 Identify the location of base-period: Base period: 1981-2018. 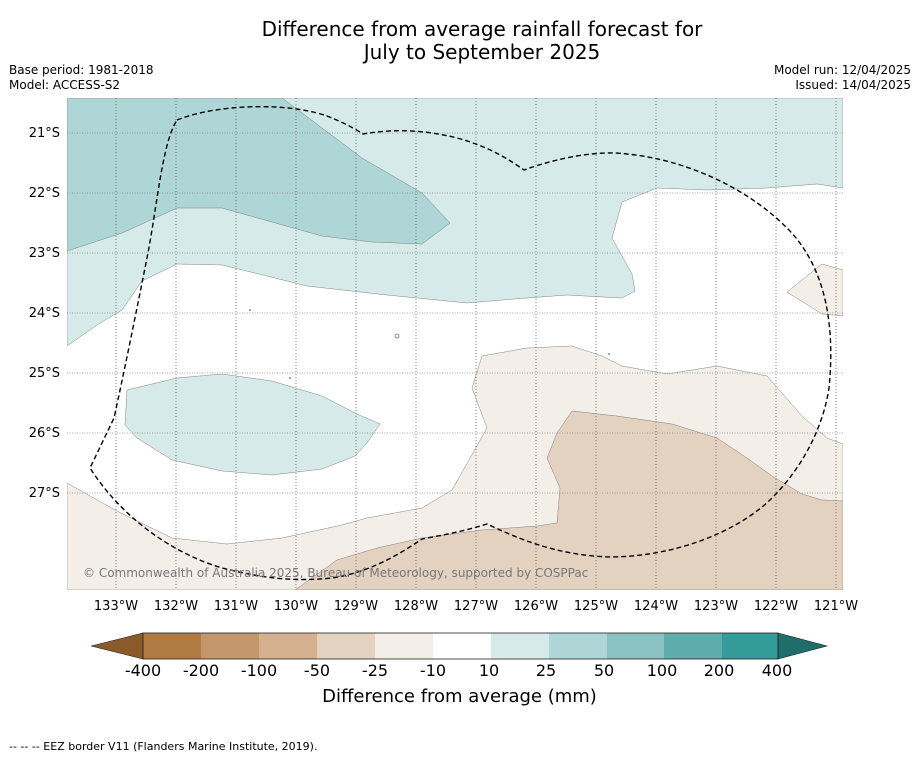
(81, 70).